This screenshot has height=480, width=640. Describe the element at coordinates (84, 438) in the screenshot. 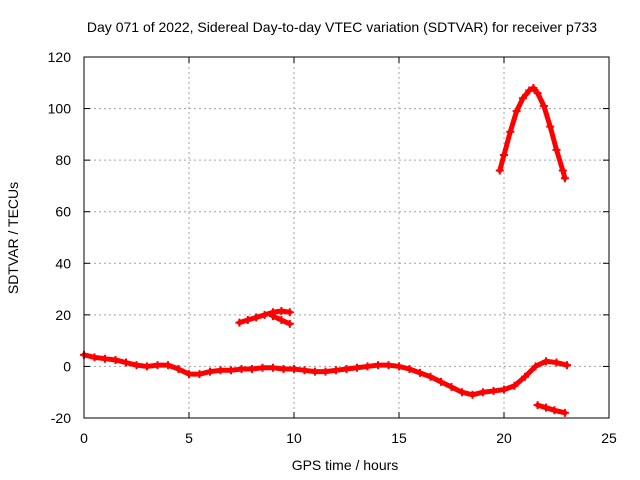

I see `x-tick-label: 0` at that location.